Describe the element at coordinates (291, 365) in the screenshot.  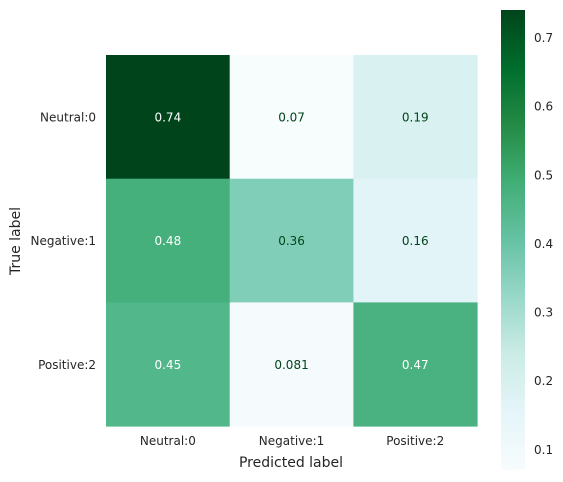
I see `cell-value-label: 0.081` at that location.